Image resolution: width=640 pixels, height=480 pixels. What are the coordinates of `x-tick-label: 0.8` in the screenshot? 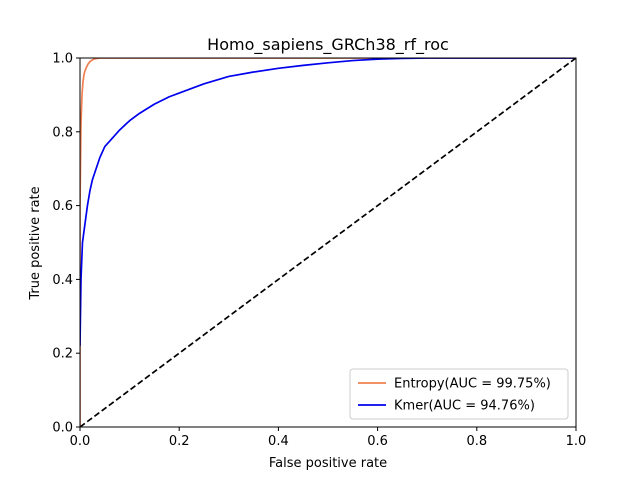 It's located at (476, 441).